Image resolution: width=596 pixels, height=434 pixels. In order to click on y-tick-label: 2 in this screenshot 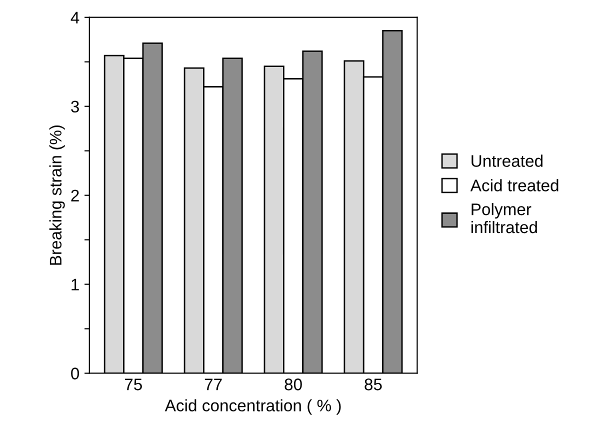, I will do `click(75, 196)`.